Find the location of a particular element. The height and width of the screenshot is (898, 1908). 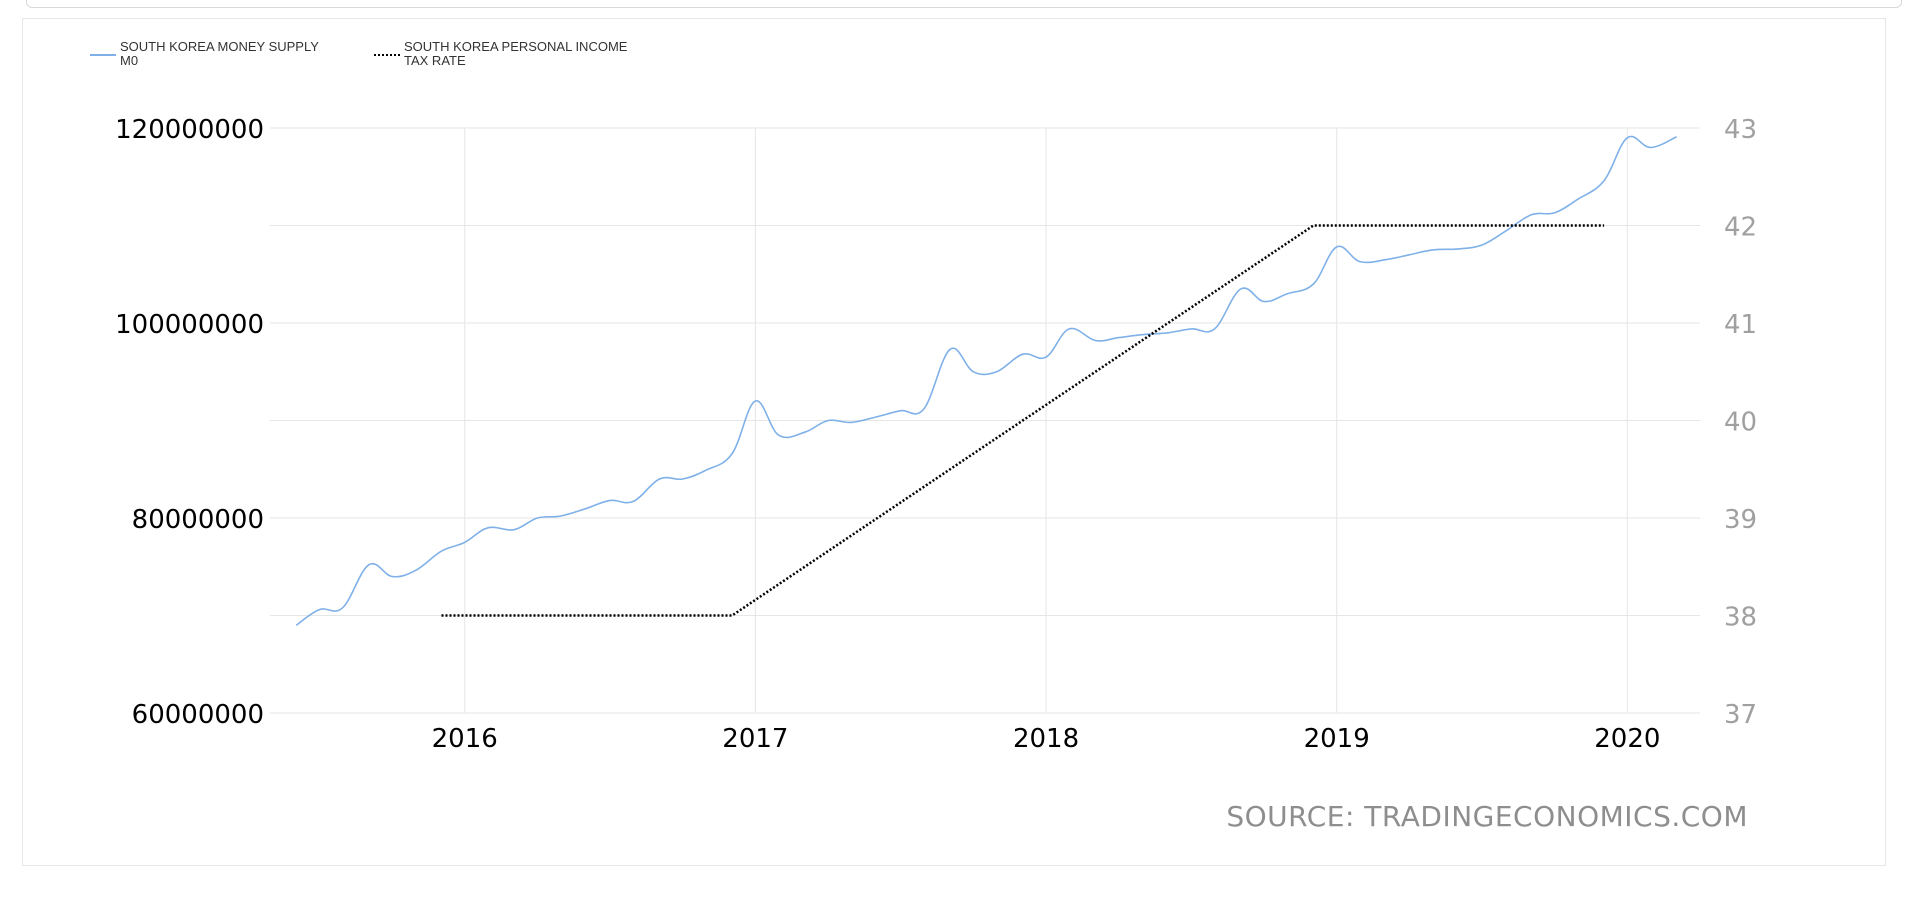

legend-item-tax-rate: SOUTH KOREA PERSONAL INCOME TAX RATE is located at coordinates (509, 54).